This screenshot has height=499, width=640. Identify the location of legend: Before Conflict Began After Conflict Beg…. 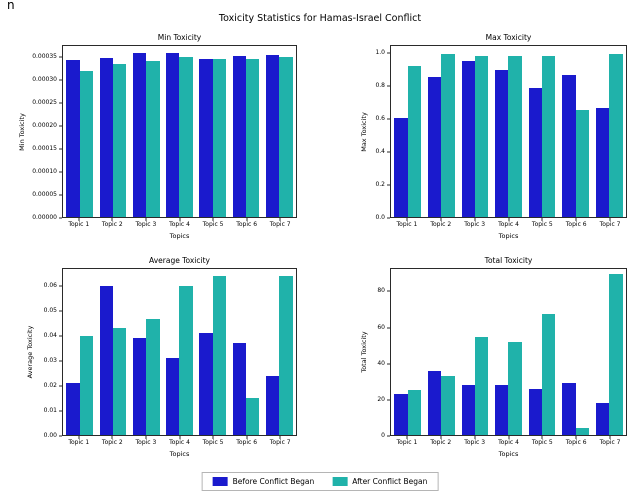
(320, 481).